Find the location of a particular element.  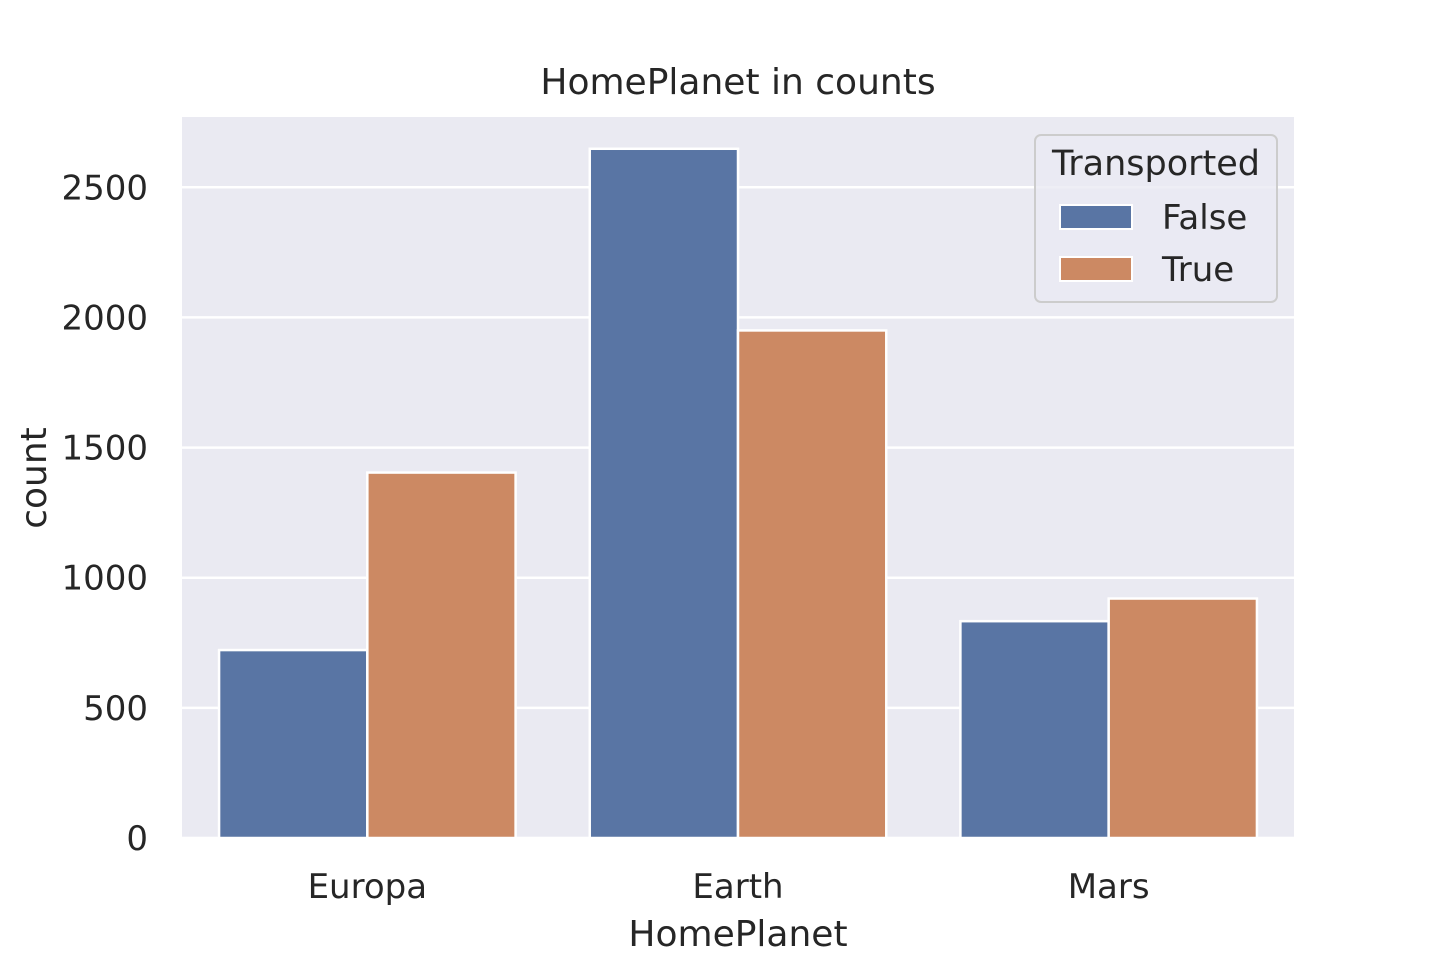

x-tick-labels: Europa Earth Mars is located at coordinates (729, 887).